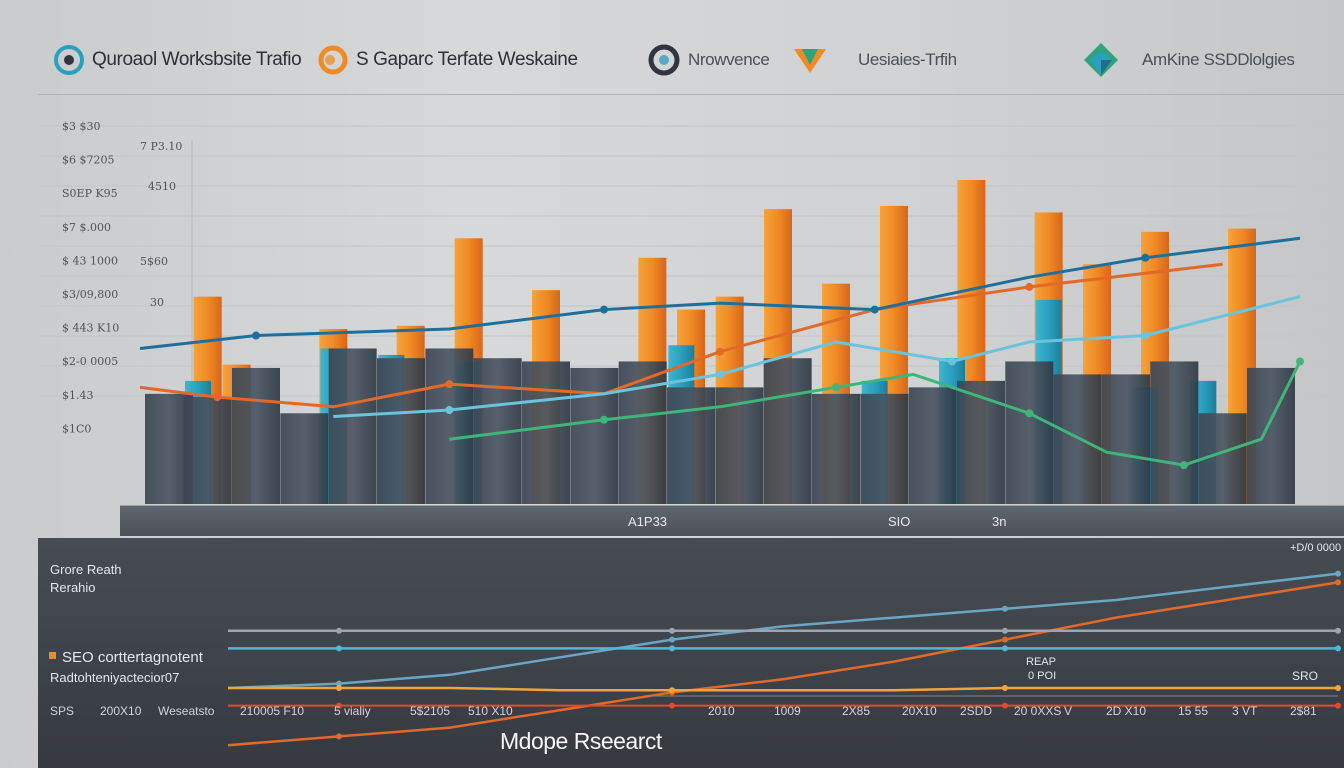 The height and width of the screenshot is (768, 1344). Describe the element at coordinates (186, 711) in the screenshot. I see `panel-tick-label: Weseatsto` at that location.